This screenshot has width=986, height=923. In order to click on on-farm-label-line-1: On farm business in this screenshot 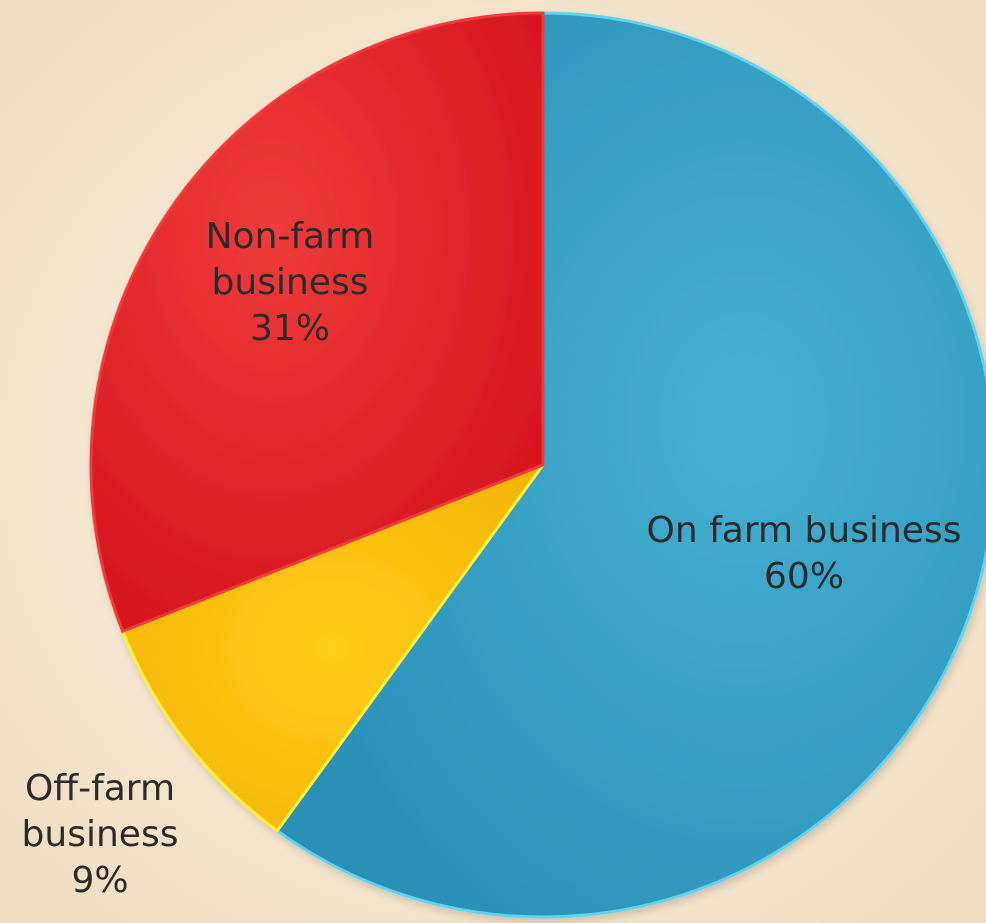, I will do `click(804, 530)`.